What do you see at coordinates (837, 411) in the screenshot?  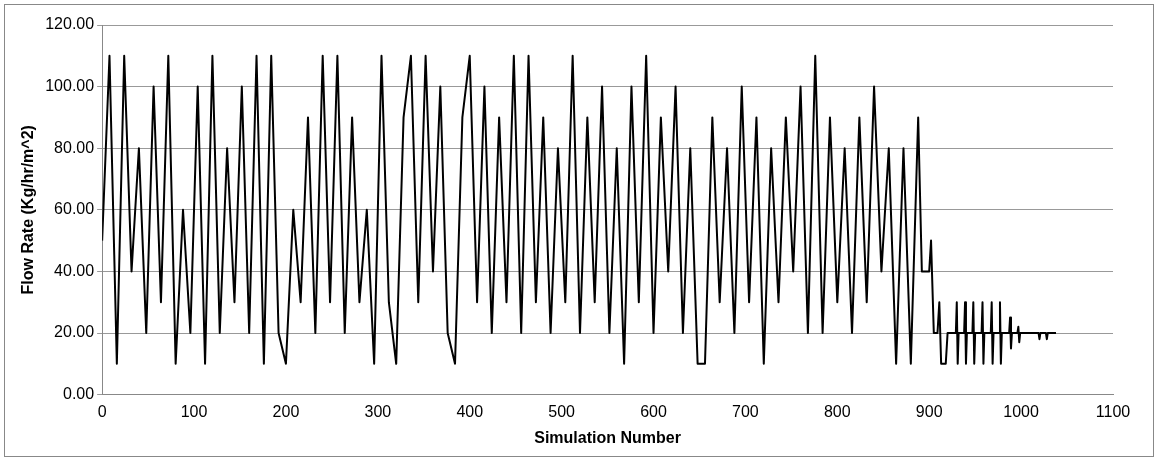 I see `x-tick-label: 800` at bounding box center [837, 411].